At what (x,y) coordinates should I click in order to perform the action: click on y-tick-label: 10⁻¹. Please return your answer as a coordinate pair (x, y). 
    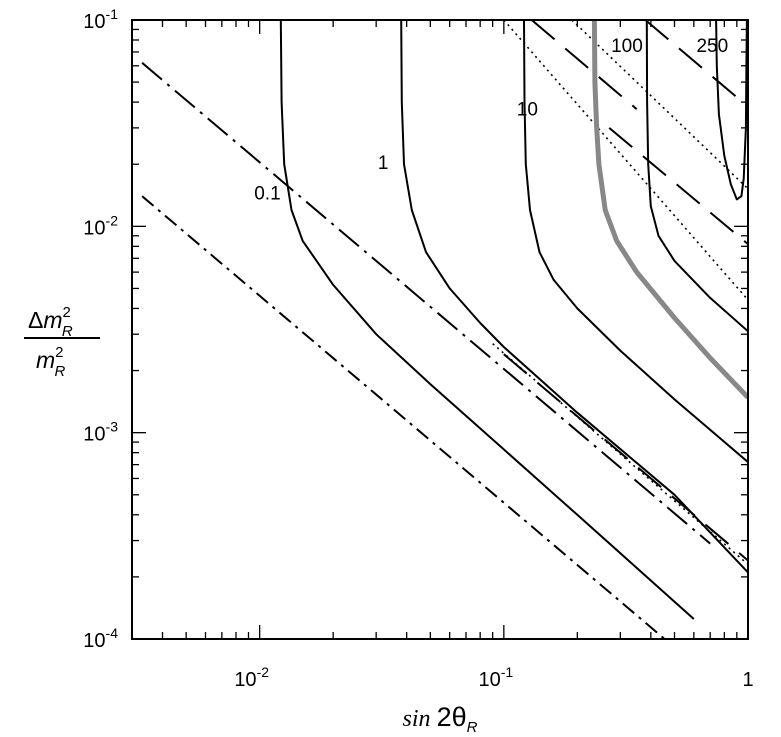
    Looking at the image, I should click on (100, 19).